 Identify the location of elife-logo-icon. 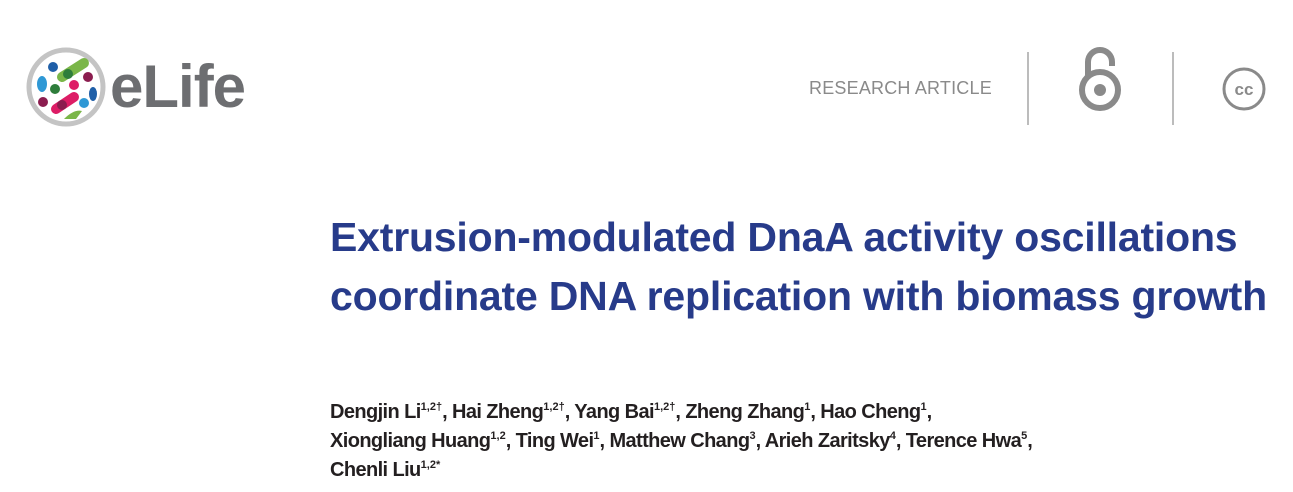
(66, 87).